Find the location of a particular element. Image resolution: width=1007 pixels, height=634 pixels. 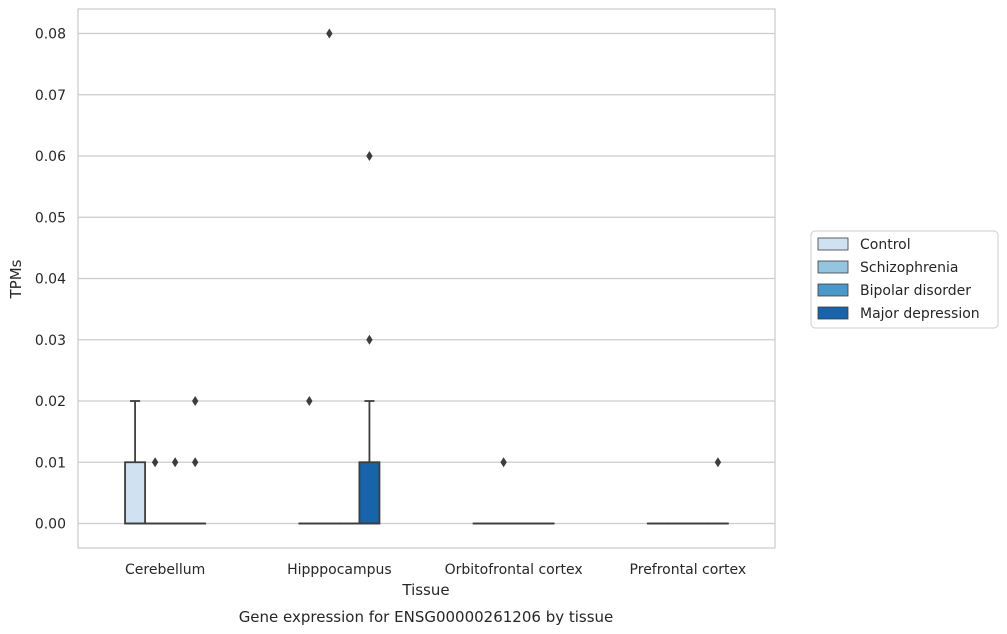

y-tick-label: 0.08 is located at coordinates (50, 35).